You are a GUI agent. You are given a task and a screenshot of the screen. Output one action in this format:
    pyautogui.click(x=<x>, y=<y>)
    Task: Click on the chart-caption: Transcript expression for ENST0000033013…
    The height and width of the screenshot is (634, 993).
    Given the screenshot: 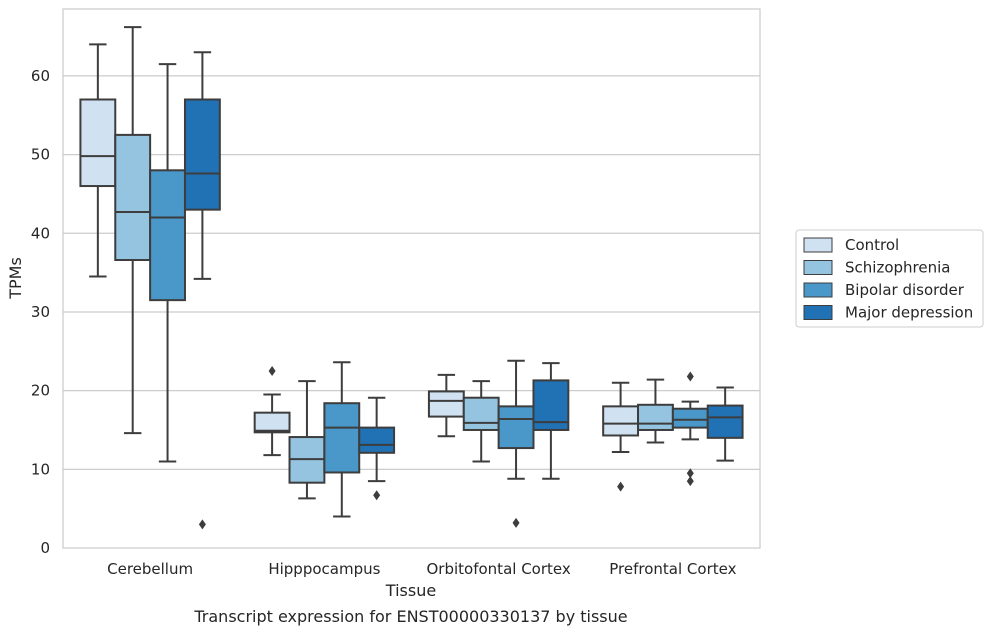 What is the action you would take?
    pyautogui.click(x=410, y=616)
    